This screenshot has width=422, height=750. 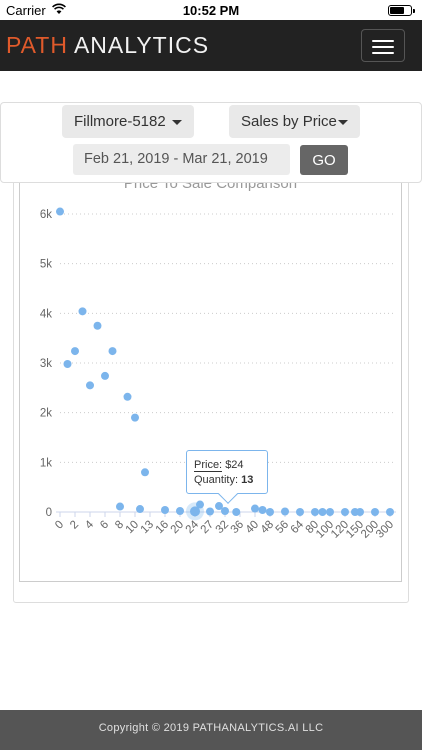 I want to click on status-bar: Carrier 10:52 PM, so click(x=211, y=10).